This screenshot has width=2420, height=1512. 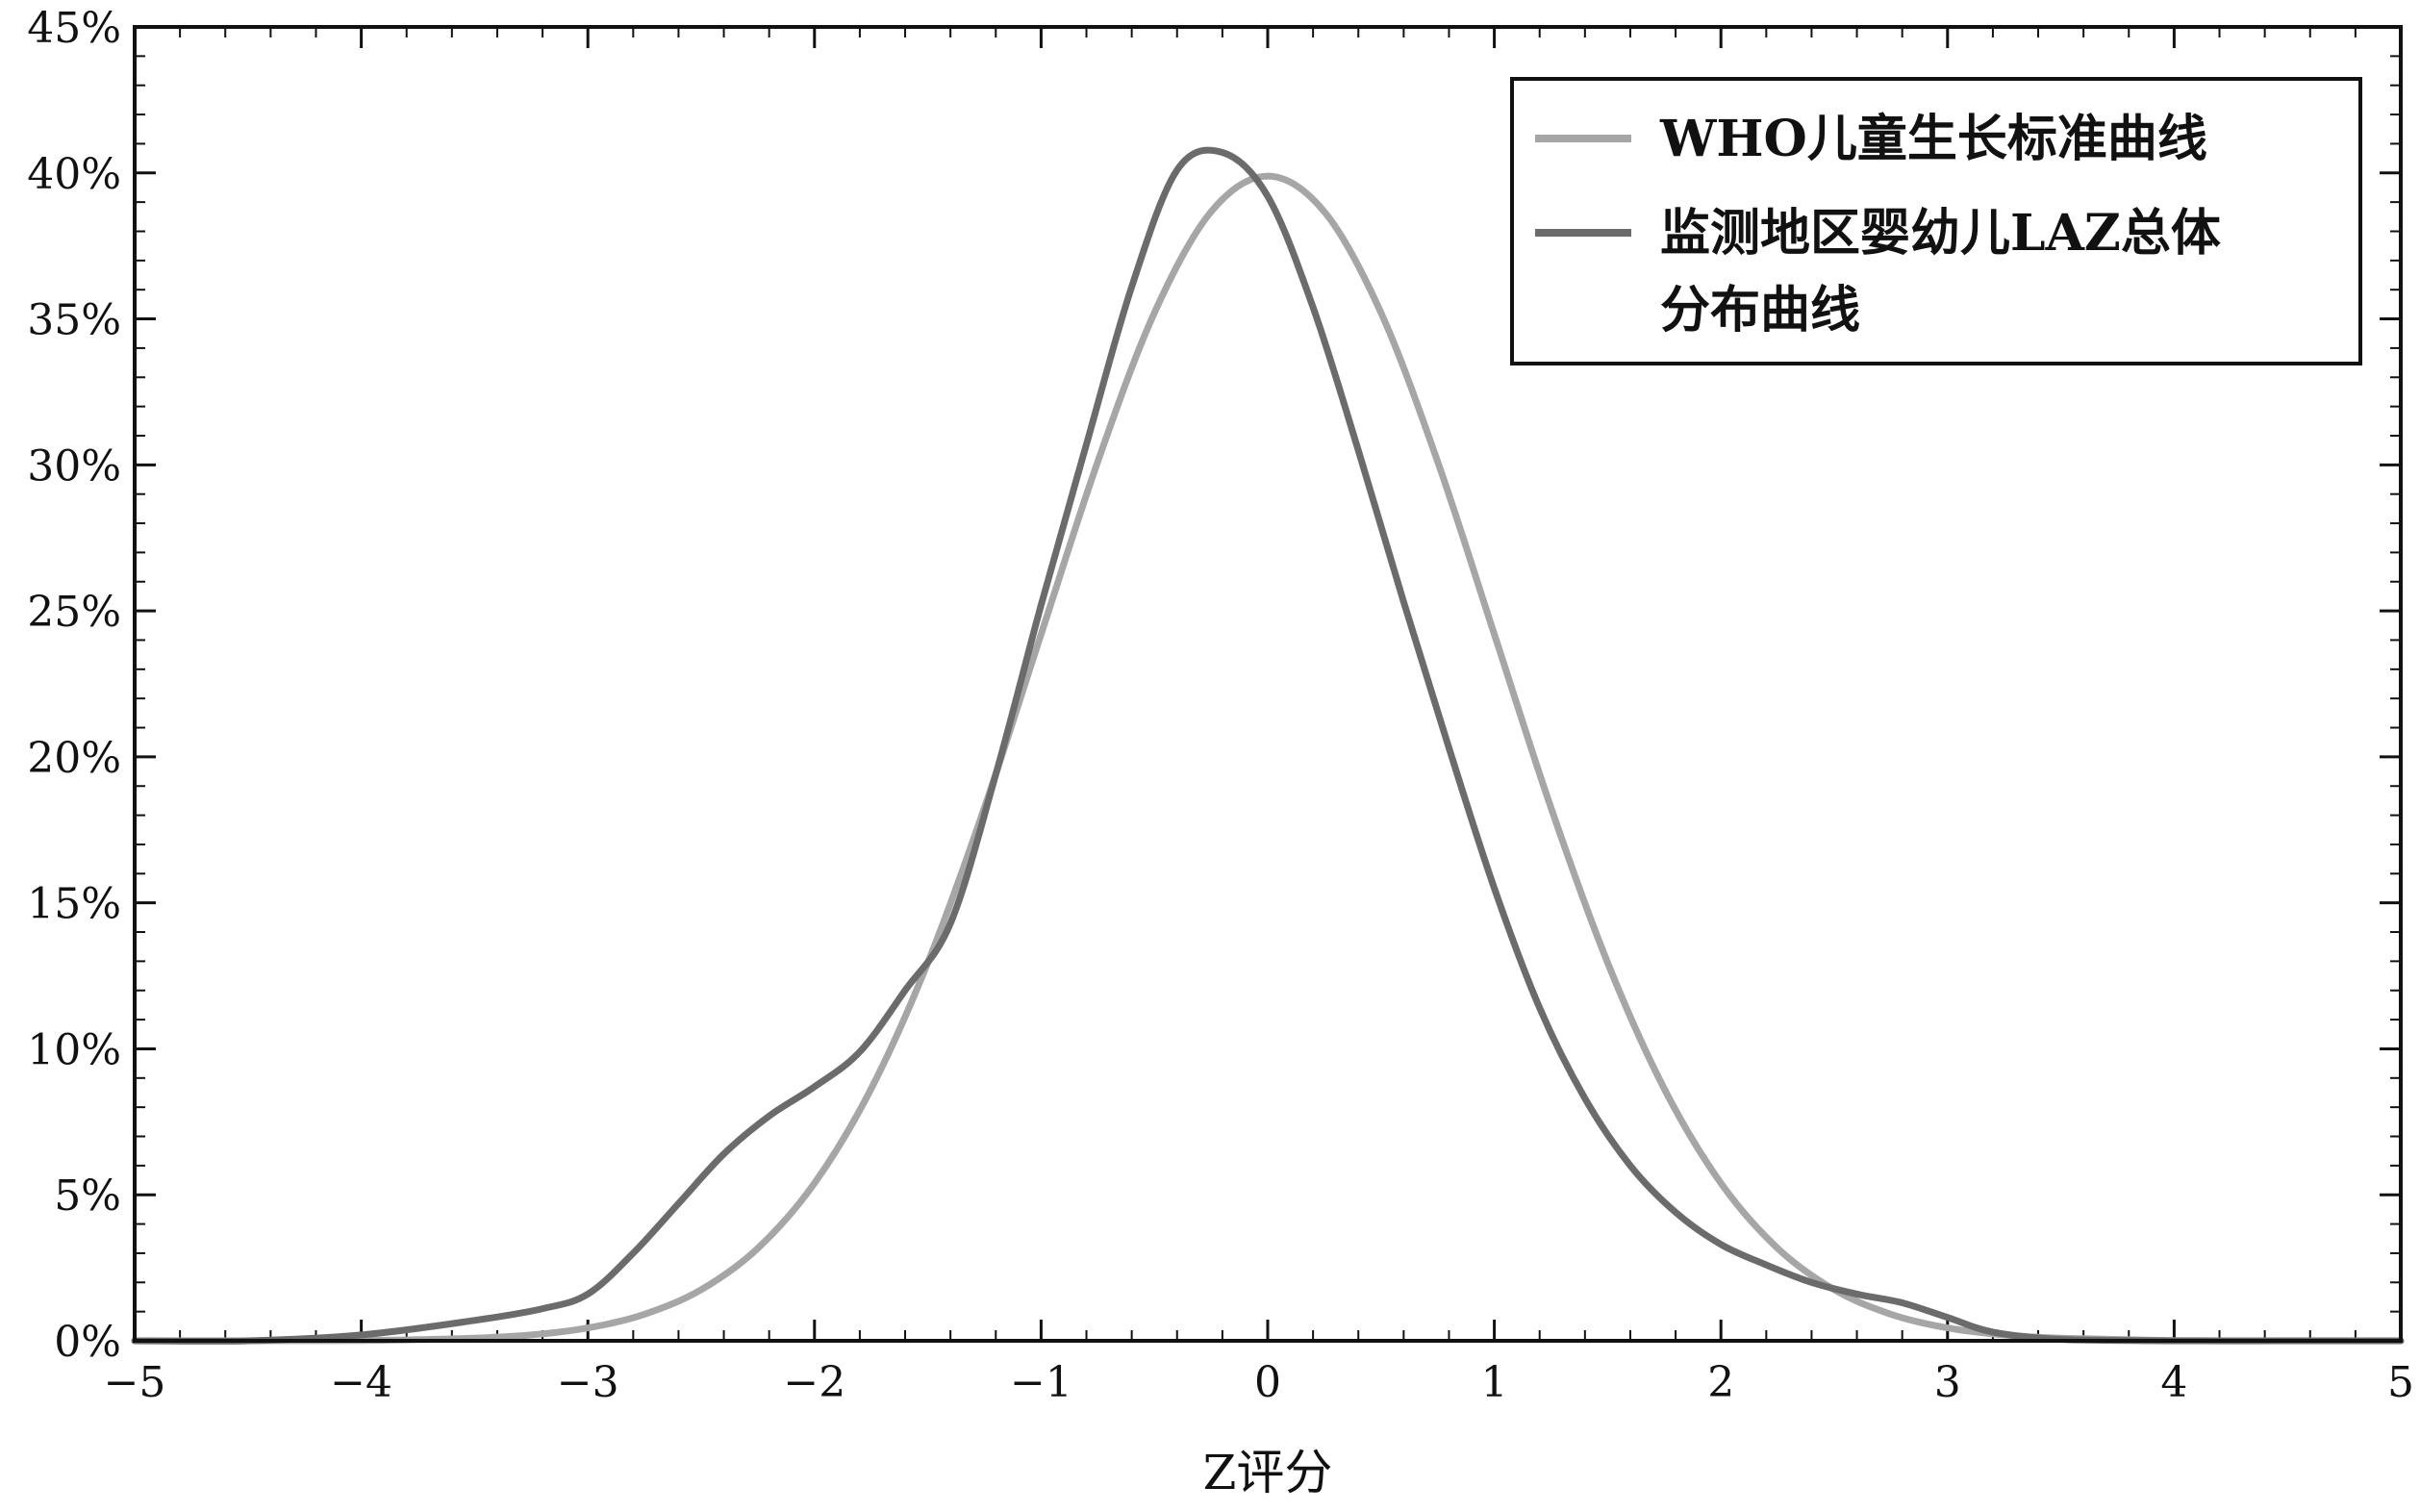 What do you see at coordinates (74, 685) in the screenshot?
I see `y-axis-tick-labels: 0% 5% 10% 15% 20% 25% 30% 35% 40% 45%` at bounding box center [74, 685].